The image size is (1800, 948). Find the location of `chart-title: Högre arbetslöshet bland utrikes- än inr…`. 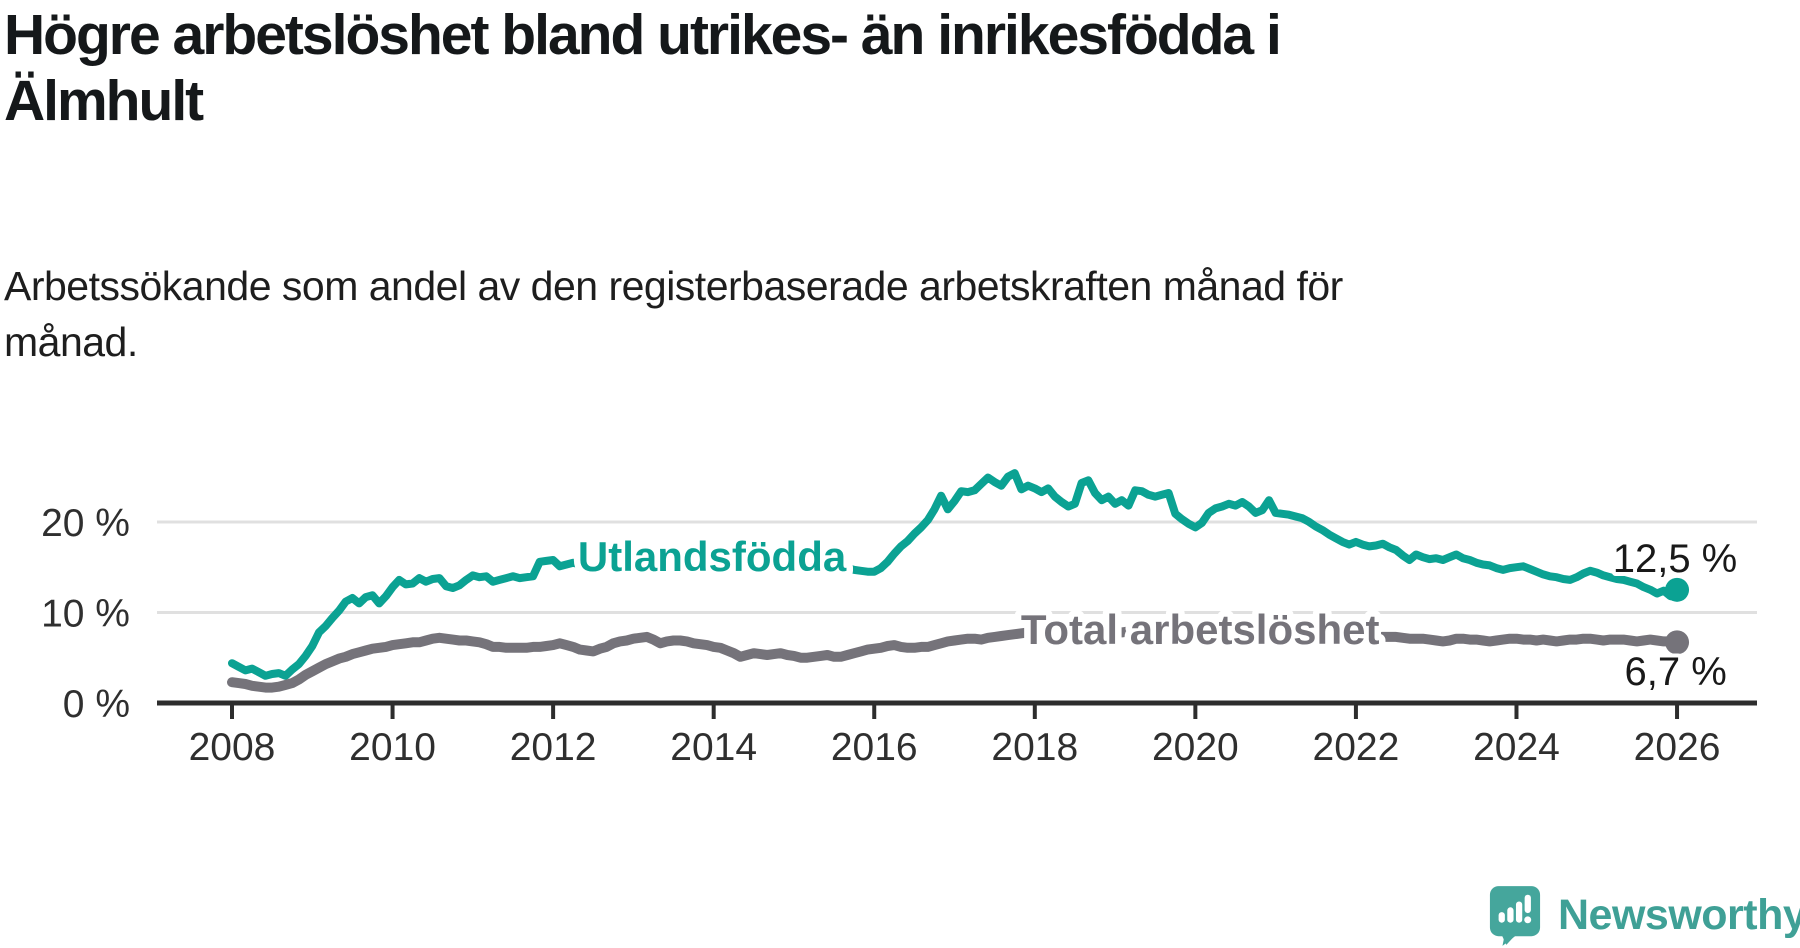

chart-title: Högre arbetslöshet bland utrikes- än inr… is located at coordinates (643, 68).